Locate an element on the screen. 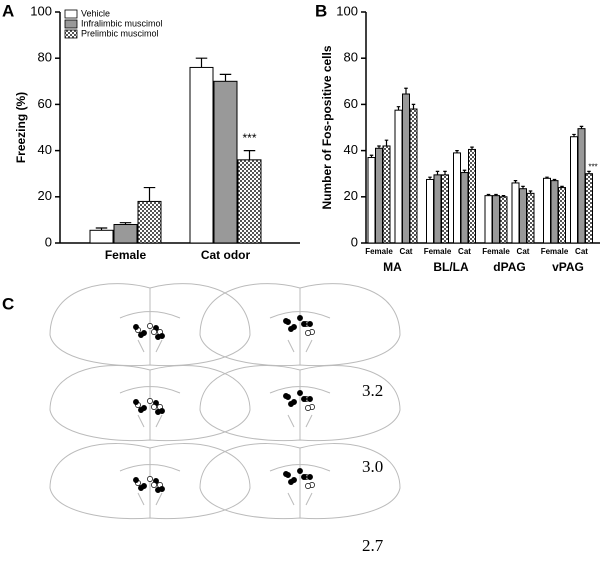 This screenshot has height=573, width=604. y-tick-label: 60 is located at coordinates (45, 103).